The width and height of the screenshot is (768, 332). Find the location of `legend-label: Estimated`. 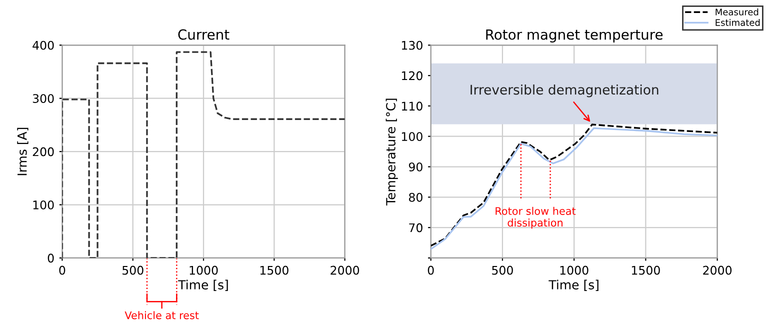

legend-label: Estimated is located at coordinates (738, 22).